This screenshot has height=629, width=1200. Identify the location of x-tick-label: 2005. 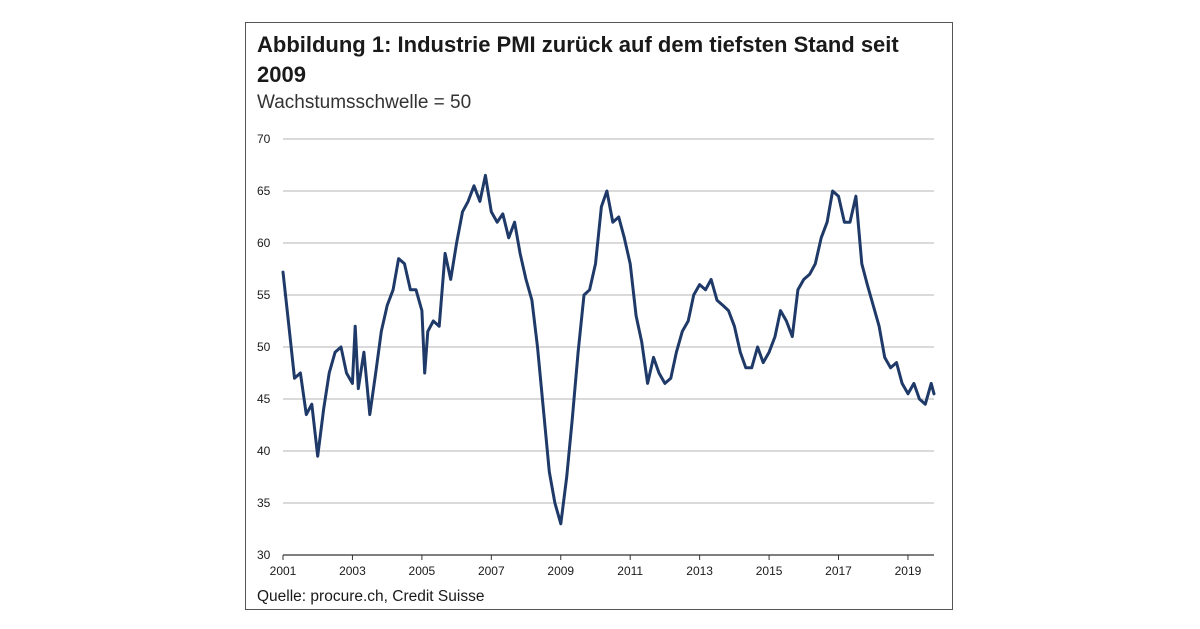
(422, 571).